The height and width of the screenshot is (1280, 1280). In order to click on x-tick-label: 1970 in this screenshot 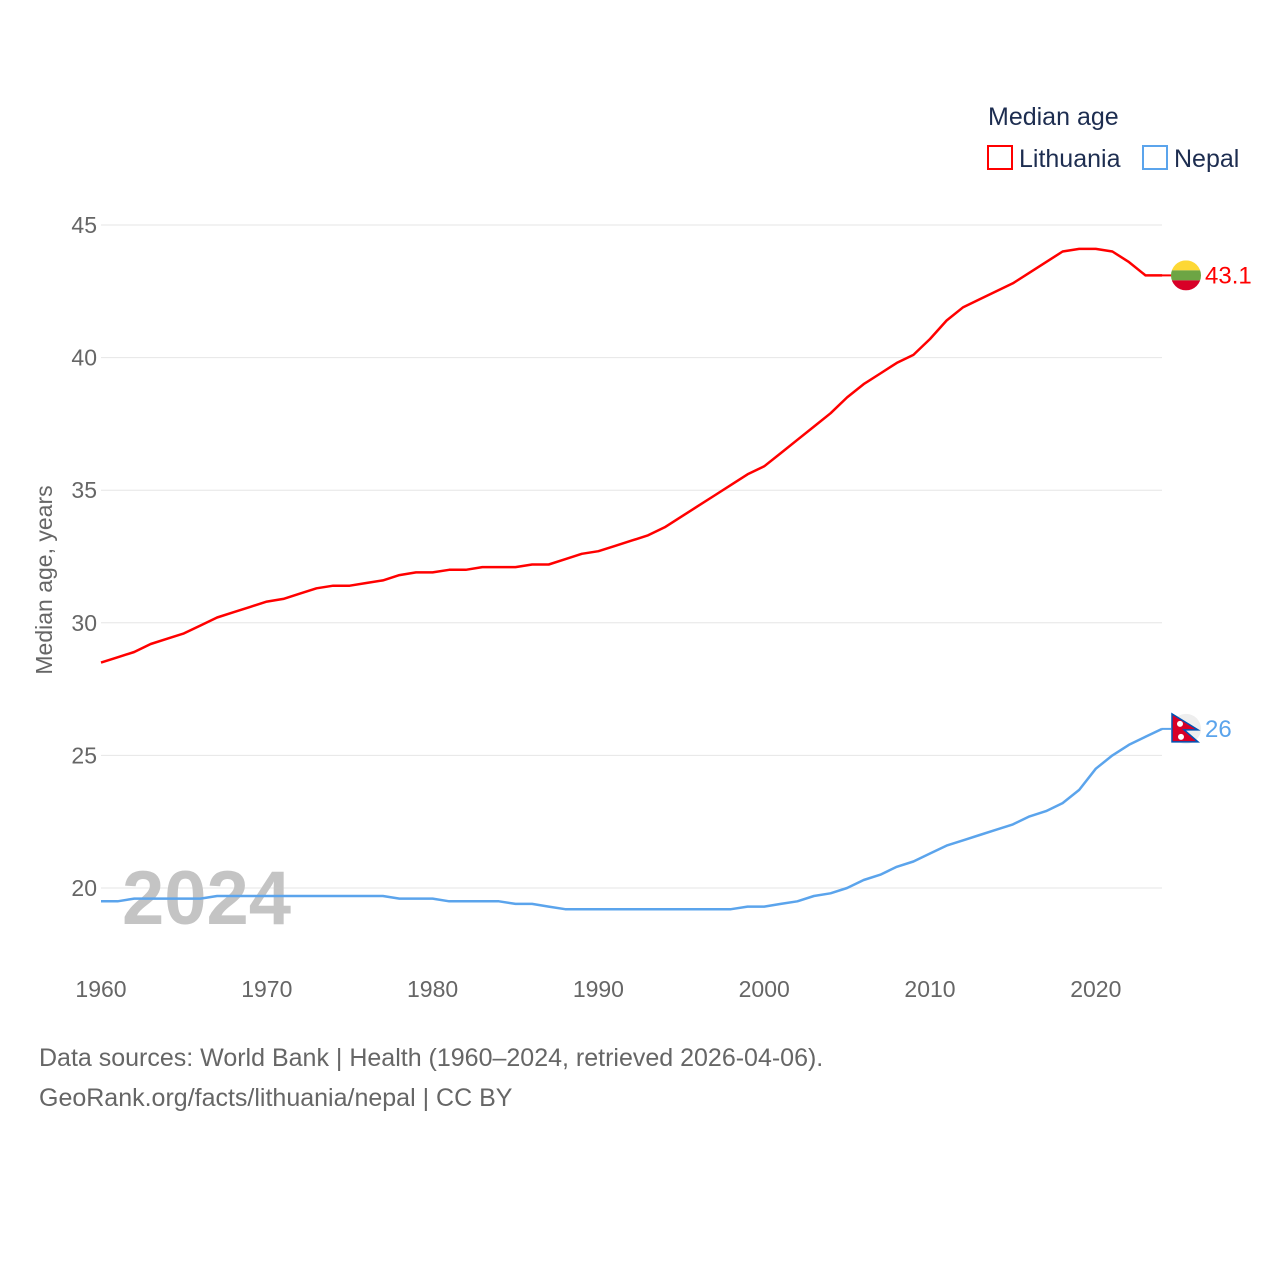, I will do `click(266, 989)`.